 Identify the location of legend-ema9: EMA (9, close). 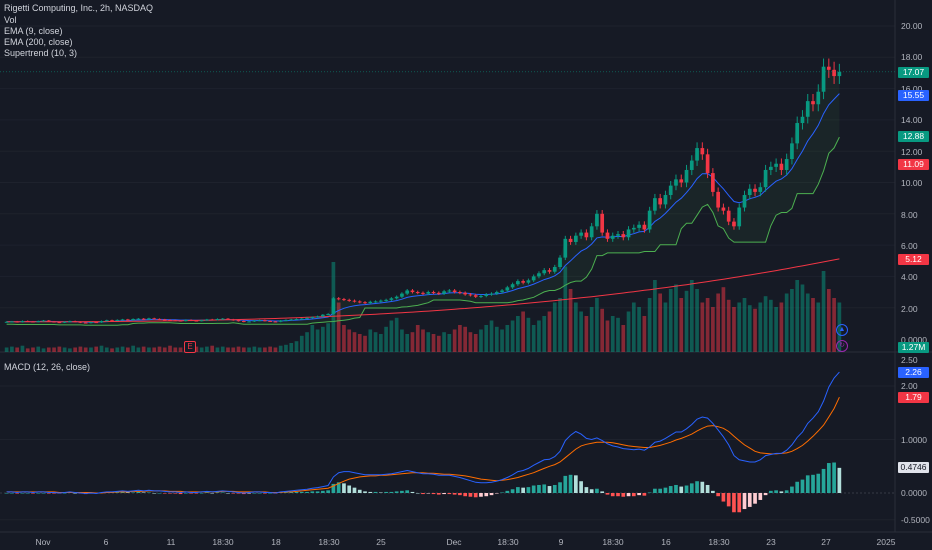
(33, 31).